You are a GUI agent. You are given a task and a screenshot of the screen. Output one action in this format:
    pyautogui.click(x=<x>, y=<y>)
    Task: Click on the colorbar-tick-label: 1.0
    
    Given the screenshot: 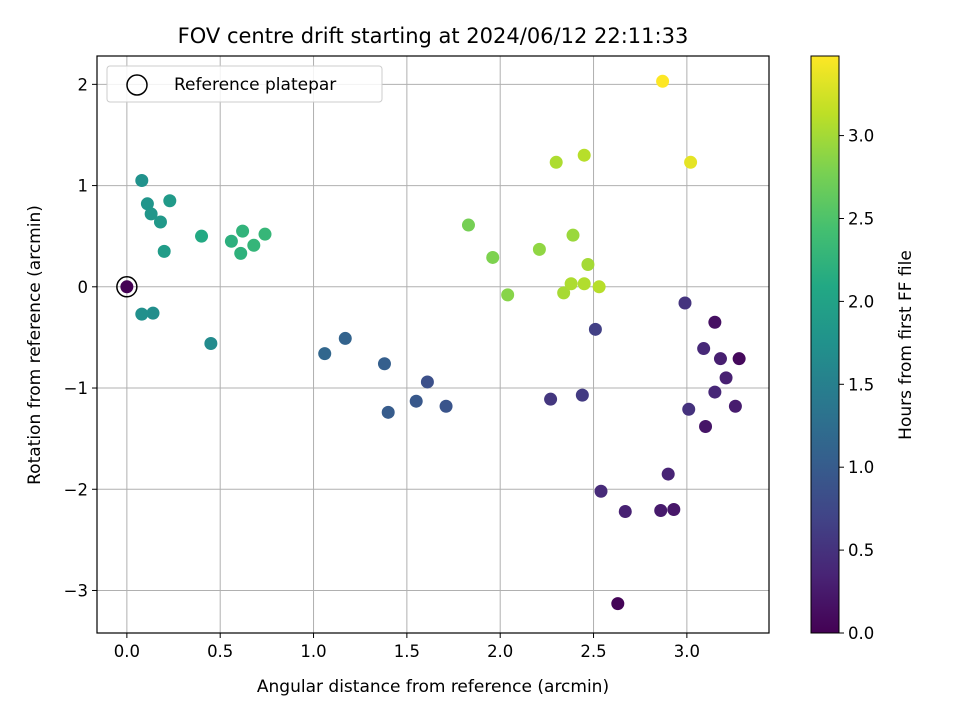 What is the action you would take?
    pyautogui.click(x=861, y=467)
    